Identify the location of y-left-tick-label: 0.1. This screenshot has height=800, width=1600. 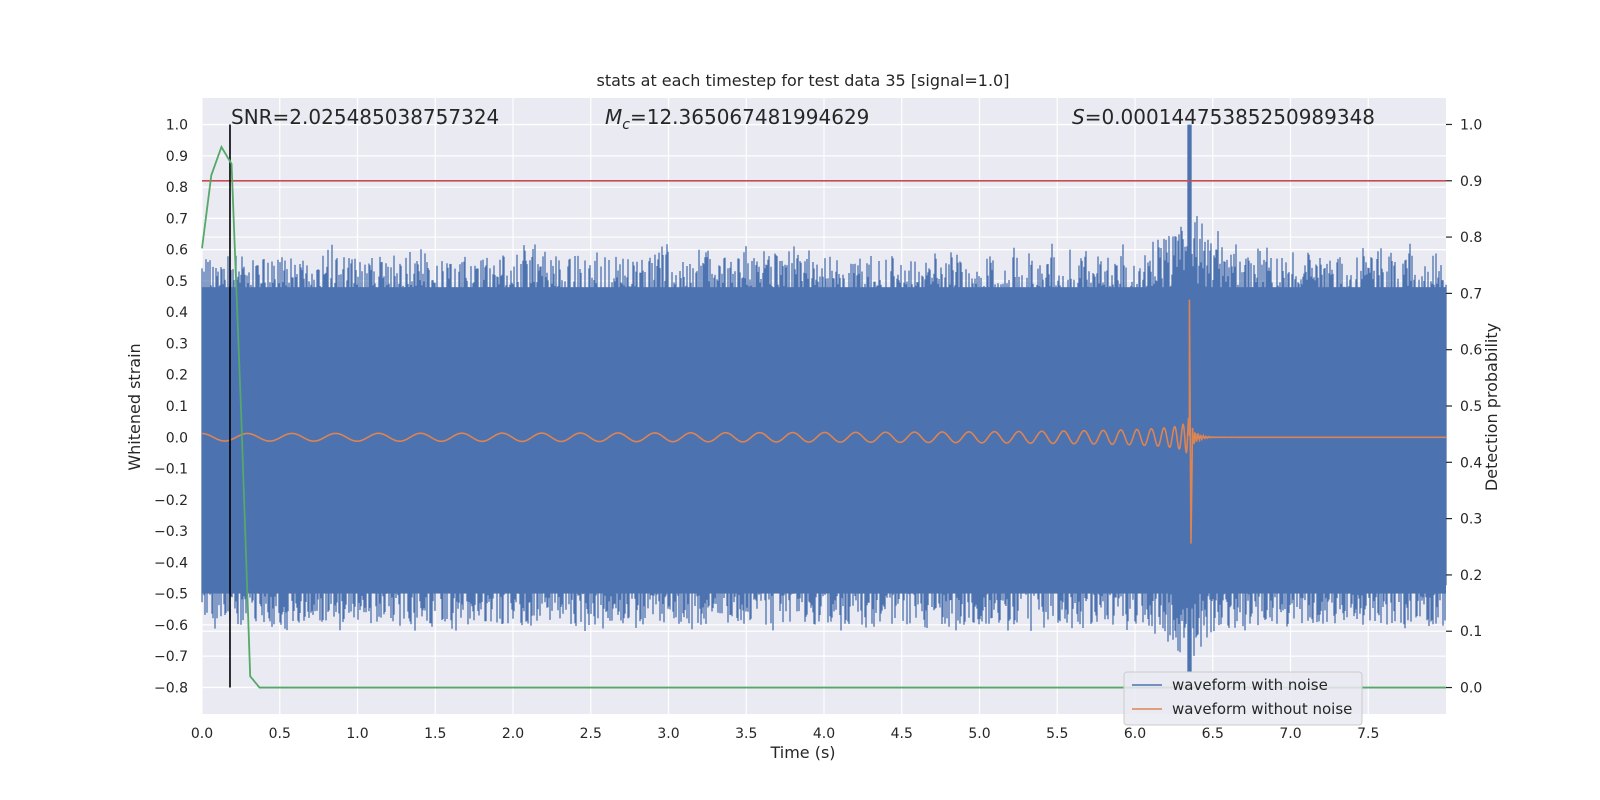
(177, 407).